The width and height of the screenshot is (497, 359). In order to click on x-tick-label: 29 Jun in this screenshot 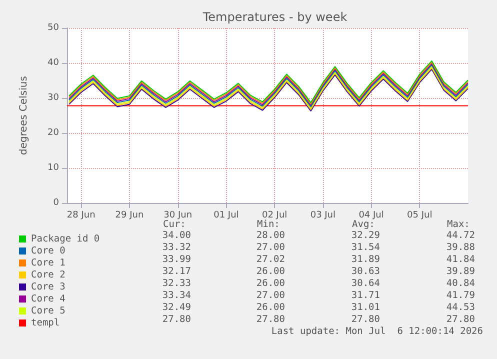, I will do `click(129, 215)`.